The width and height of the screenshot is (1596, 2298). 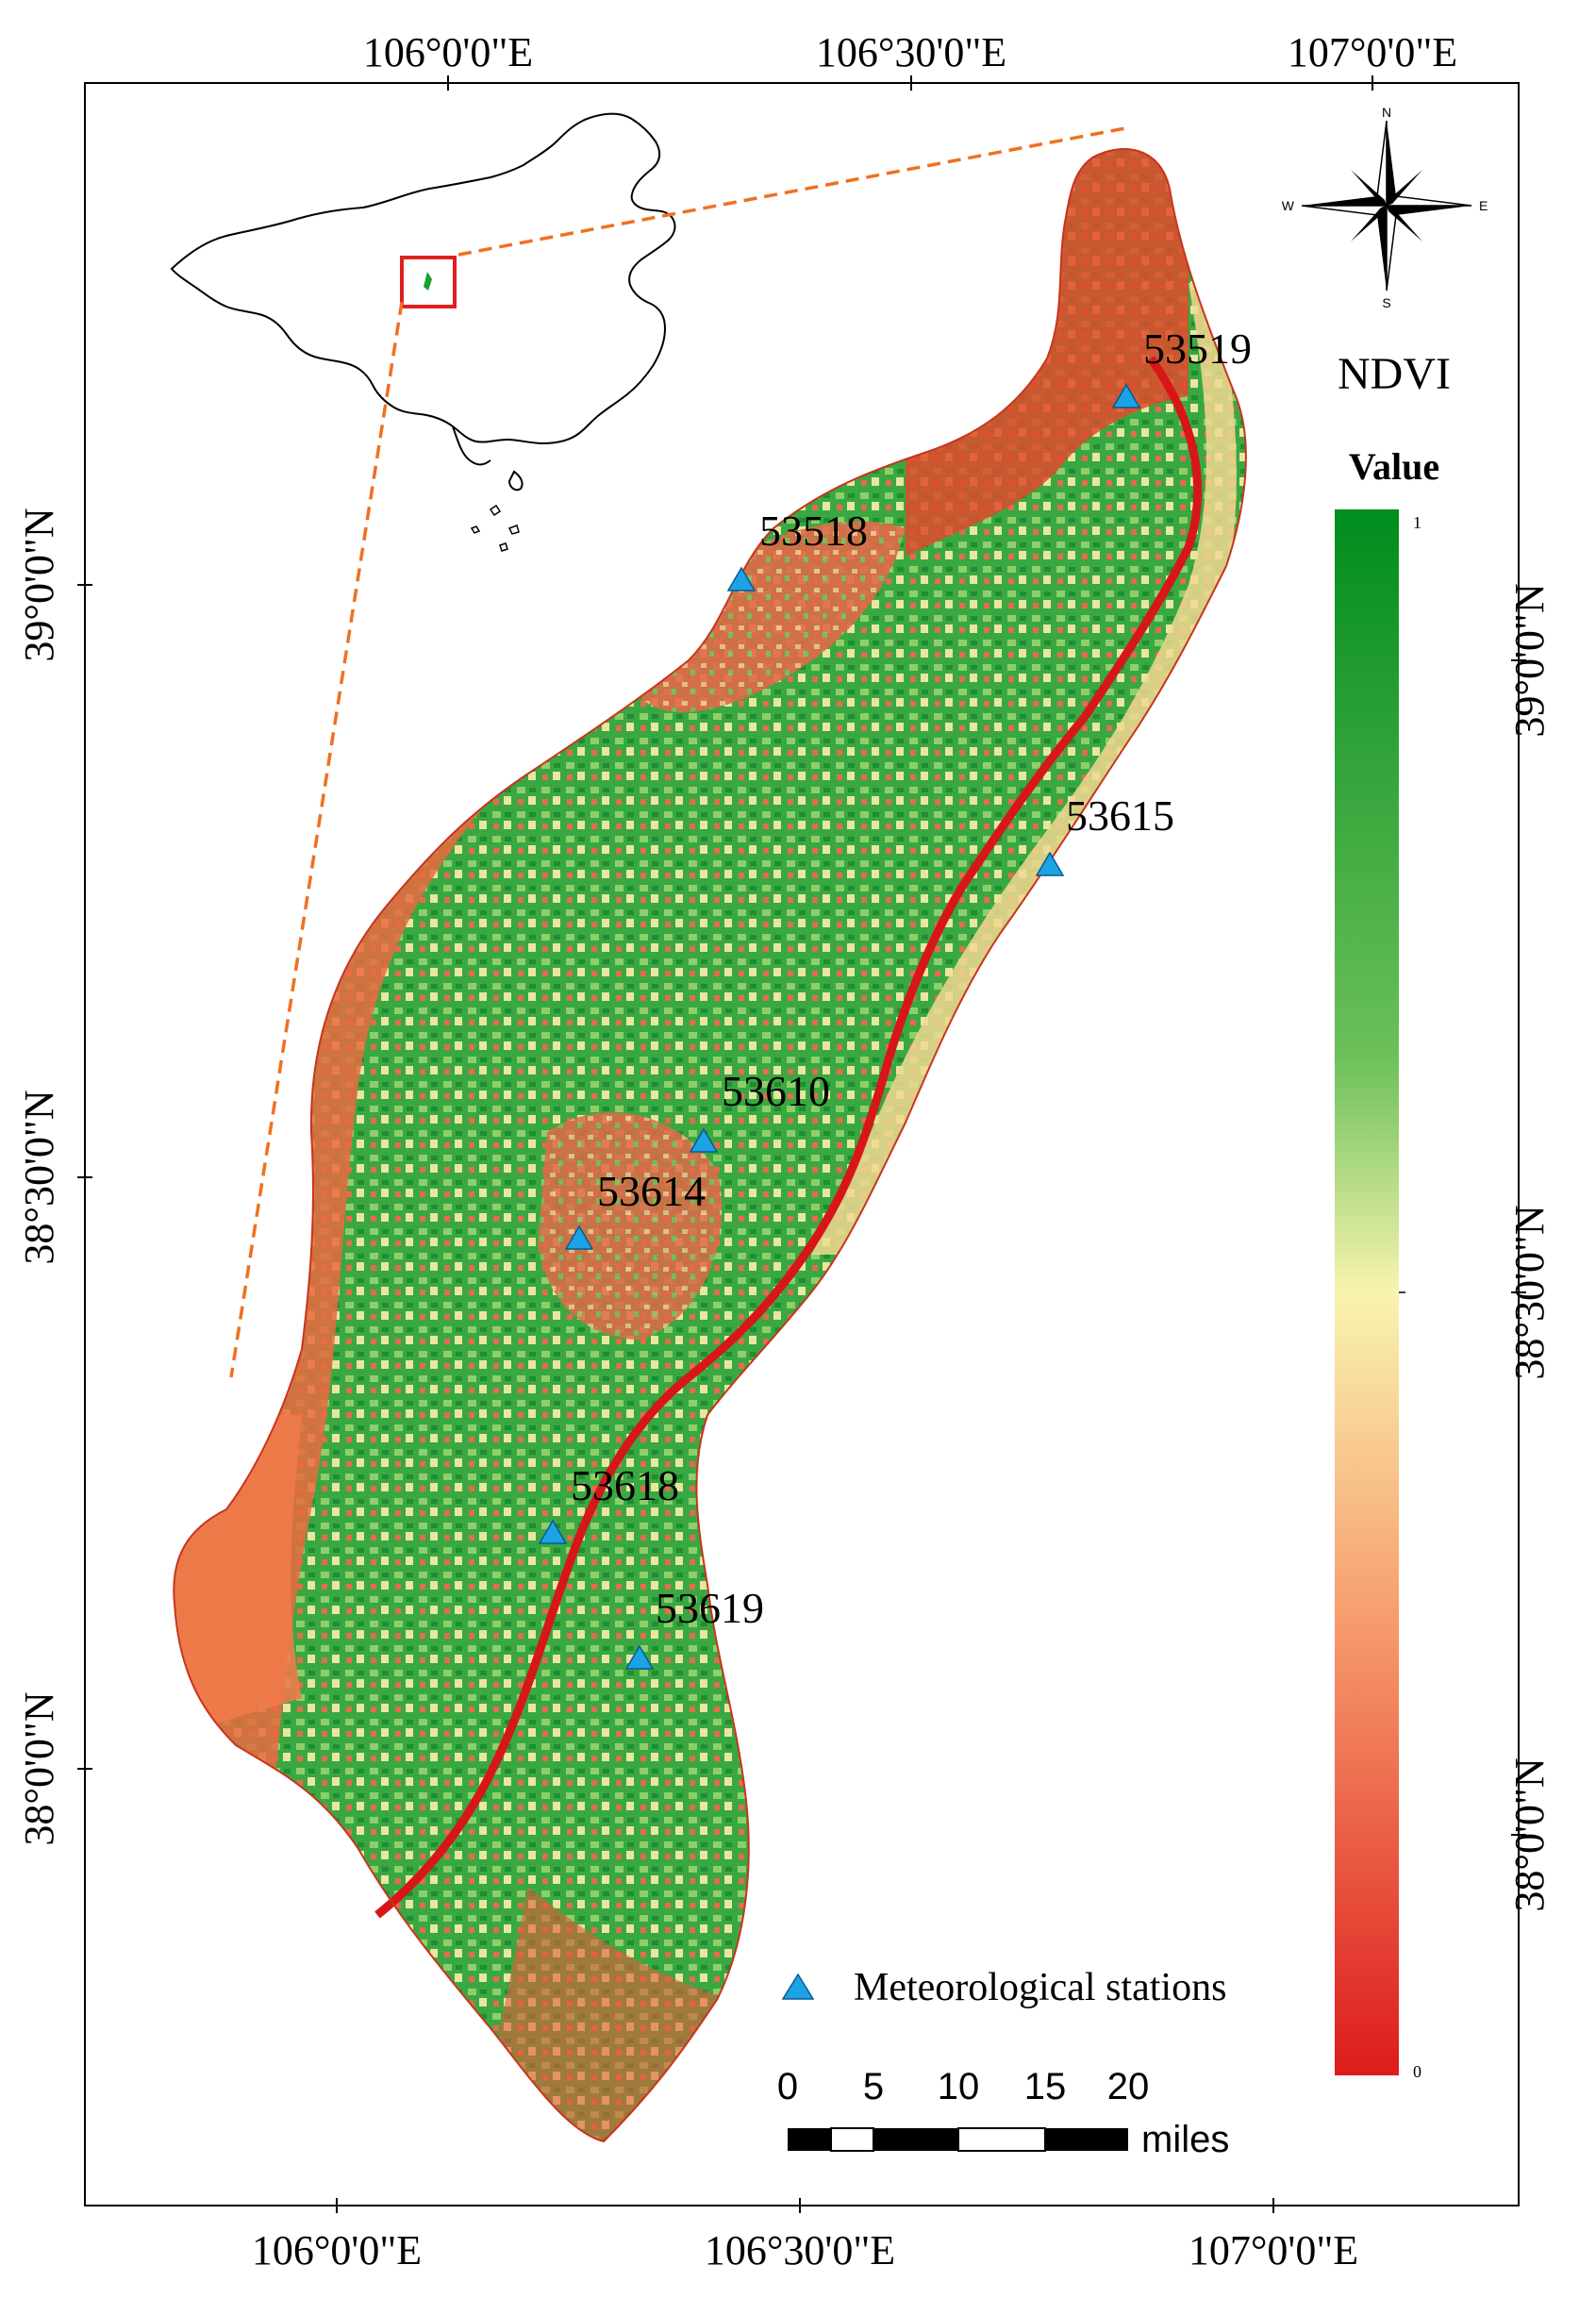 What do you see at coordinates (1417, 2071) in the screenshot?
I see `legend-min: 0` at bounding box center [1417, 2071].